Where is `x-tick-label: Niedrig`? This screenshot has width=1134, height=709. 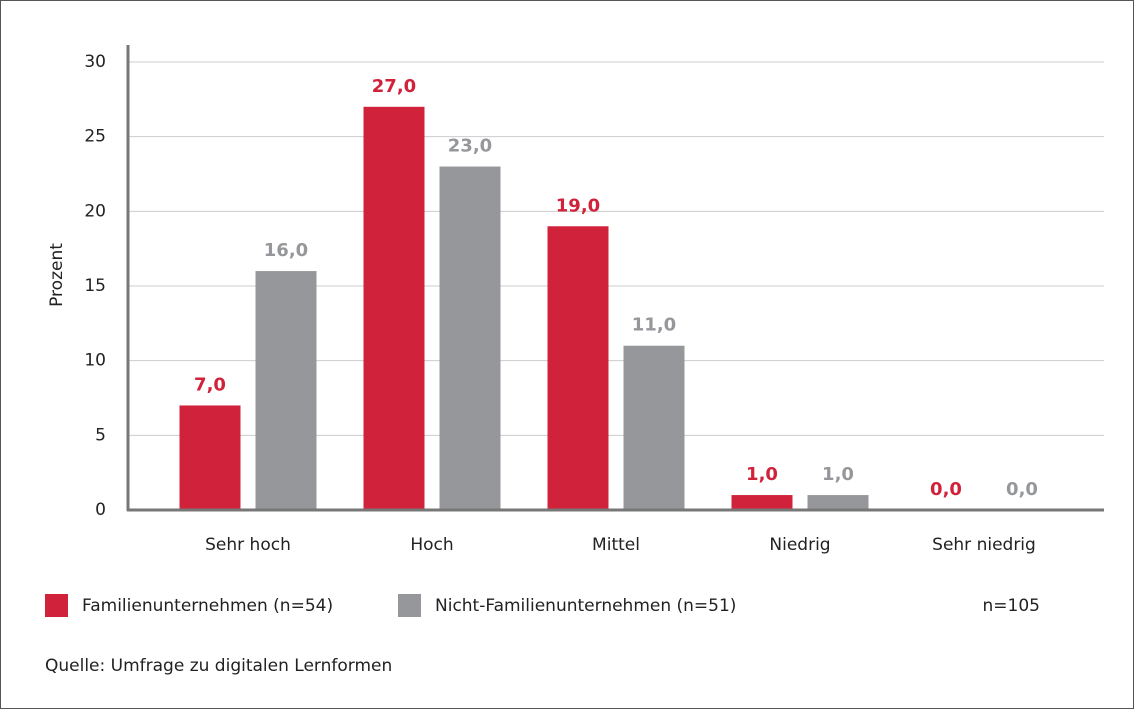 x-tick-label: Niedrig is located at coordinates (799, 545).